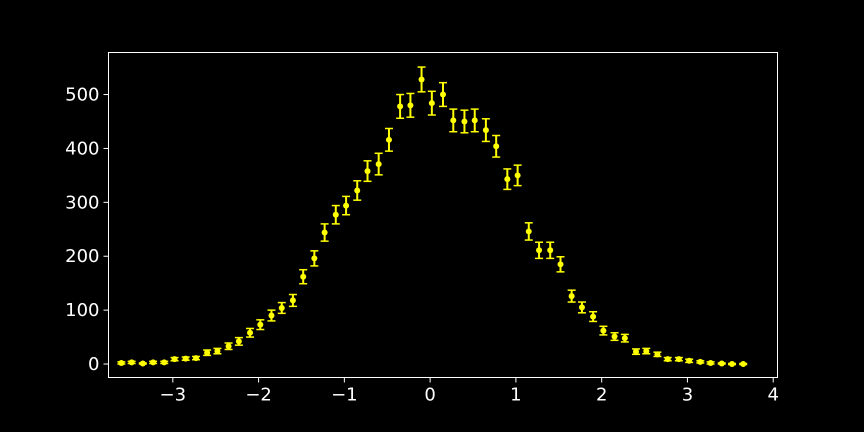  Describe the element at coordinates (82, 310) in the screenshot. I see `y-tick-label: 100` at that location.